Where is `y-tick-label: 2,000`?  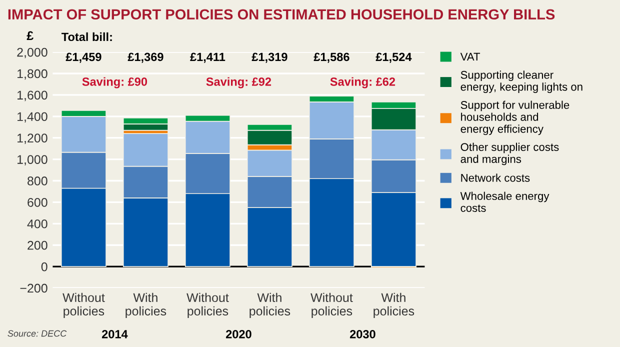 y-tick-label: 2,000 is located at coordinates (32, 53).